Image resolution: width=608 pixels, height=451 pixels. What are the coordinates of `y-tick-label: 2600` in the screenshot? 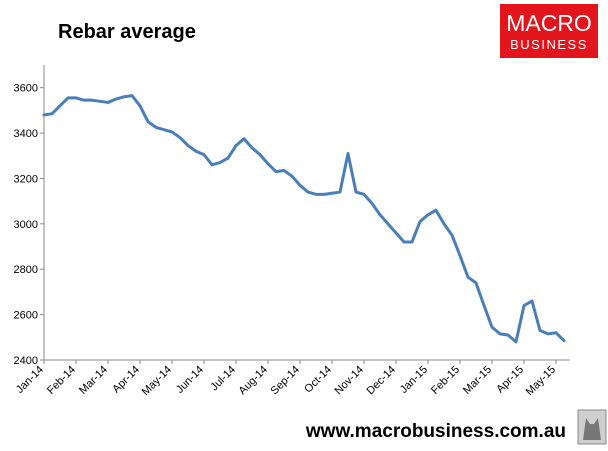 It's located at (26, 316).